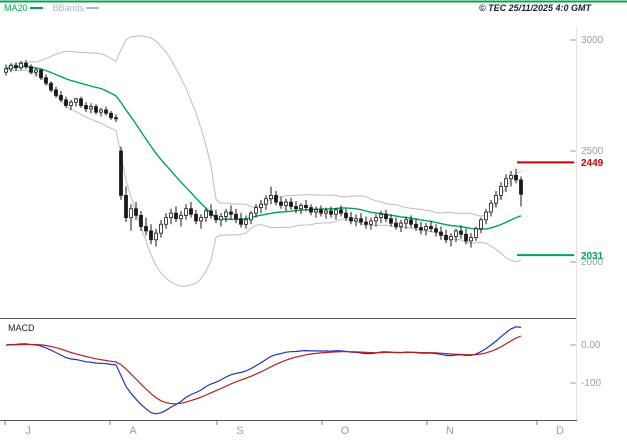 This screenshot has height=440, width=627. What do you see at coordinates (560, 431) in the screenshot?
I see `month-label-dec: D` at bounding box center [560, 431].